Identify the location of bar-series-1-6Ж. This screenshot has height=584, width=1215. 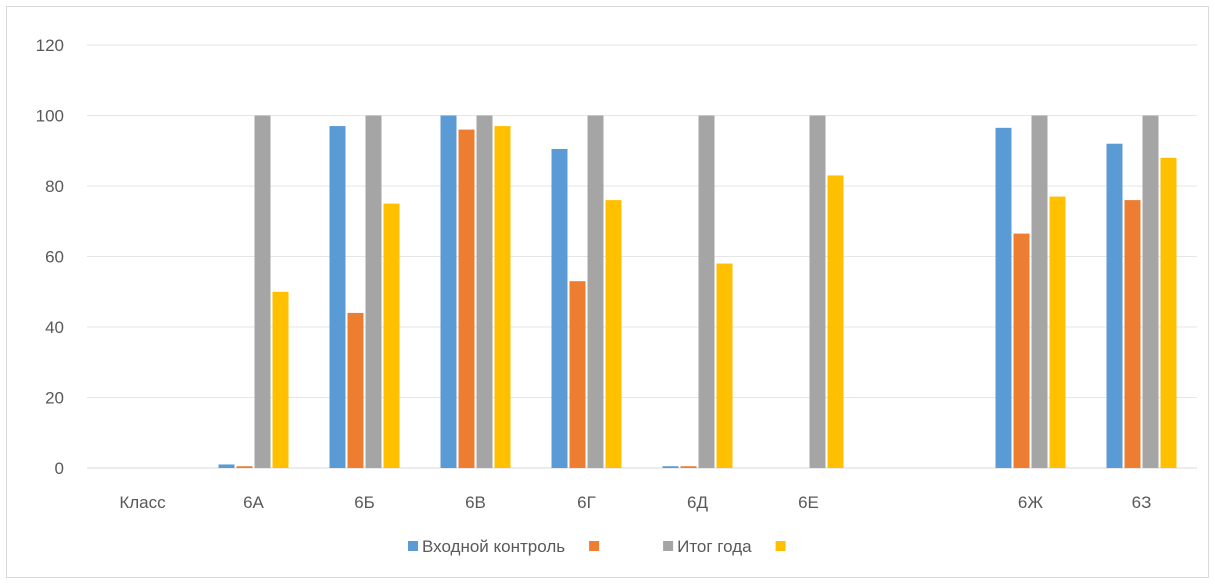
(1021, 350).